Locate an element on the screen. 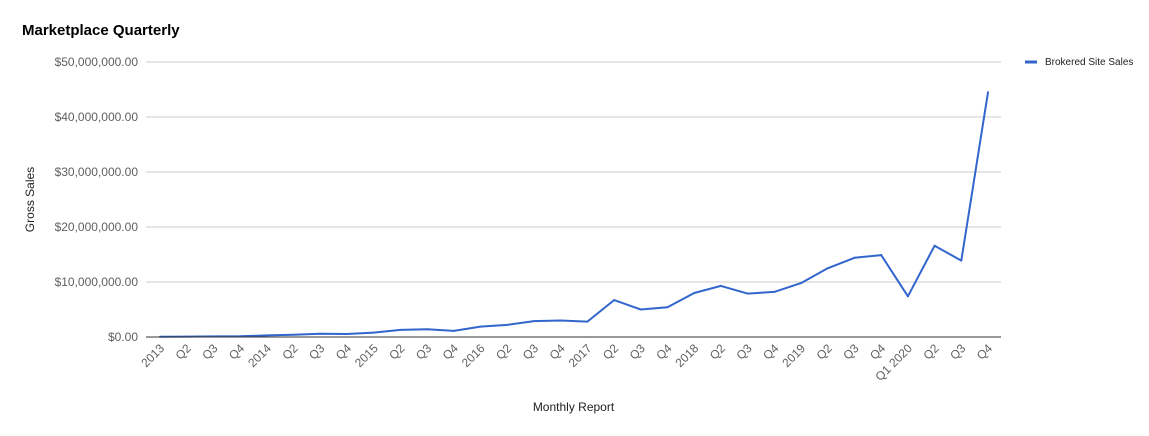  y-tick-label: $10,000,000.00 is located at coordinates (97, 282).